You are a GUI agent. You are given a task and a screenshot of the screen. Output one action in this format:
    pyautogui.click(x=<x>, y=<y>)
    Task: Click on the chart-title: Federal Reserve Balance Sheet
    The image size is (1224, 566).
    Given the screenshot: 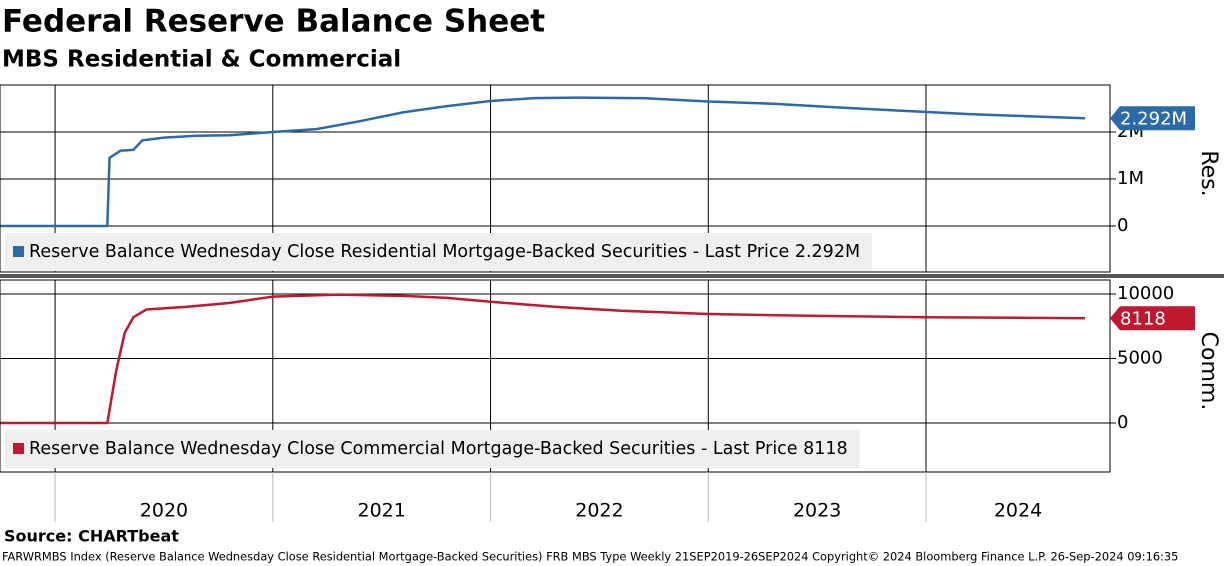 What is the action you would take?
    pyautogui.click(x=273, y=22)
    